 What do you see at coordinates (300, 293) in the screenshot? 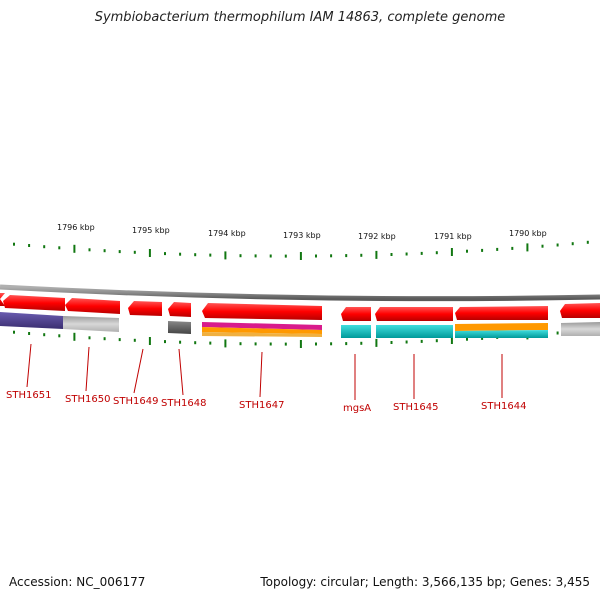
I see `backbone-arc` at bounding box center [300, 293].